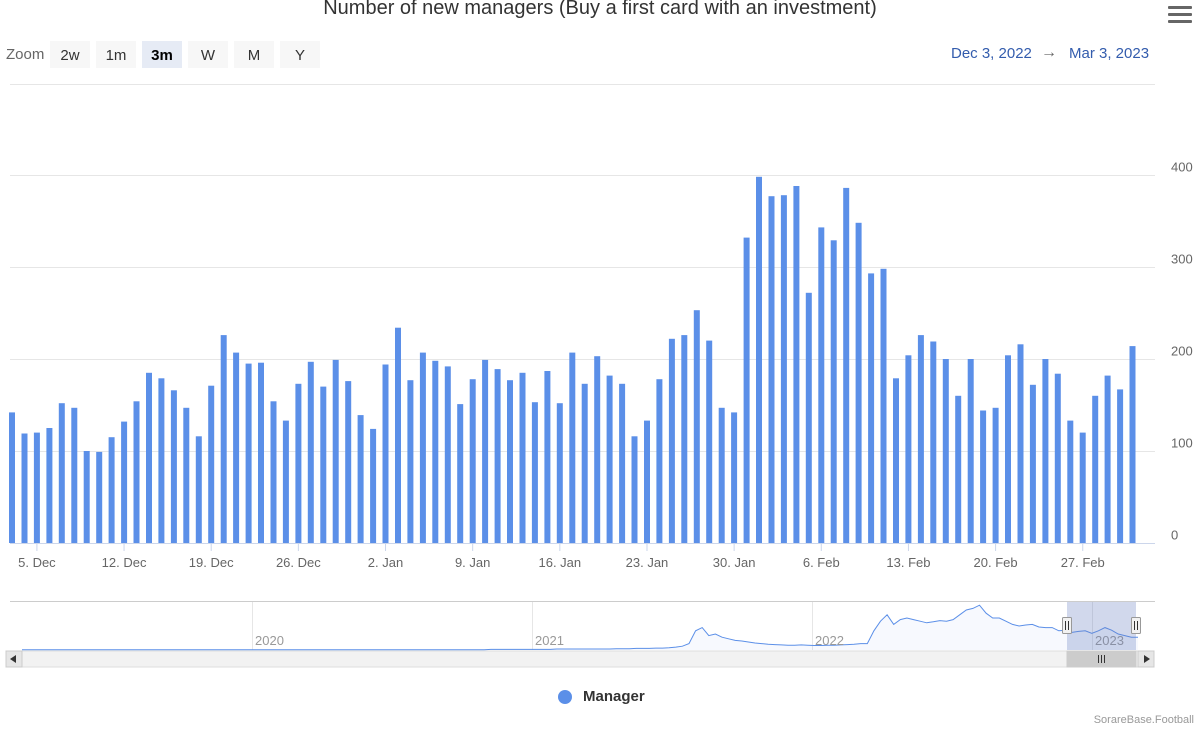 This screenshot has width=1200, height=730. Describe the element at coordinates (1143, 720) in the screenshot. I see `credit-text: SorareBase.Football` at that location.